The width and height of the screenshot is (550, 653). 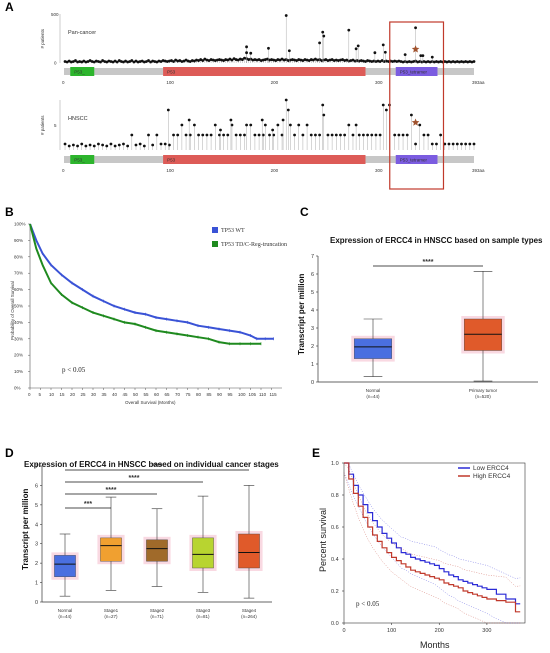 What do you see at coordinates (52, 394) in the screenshot?
I see `x-tick-label: 10` at bounding box center [52, 394].